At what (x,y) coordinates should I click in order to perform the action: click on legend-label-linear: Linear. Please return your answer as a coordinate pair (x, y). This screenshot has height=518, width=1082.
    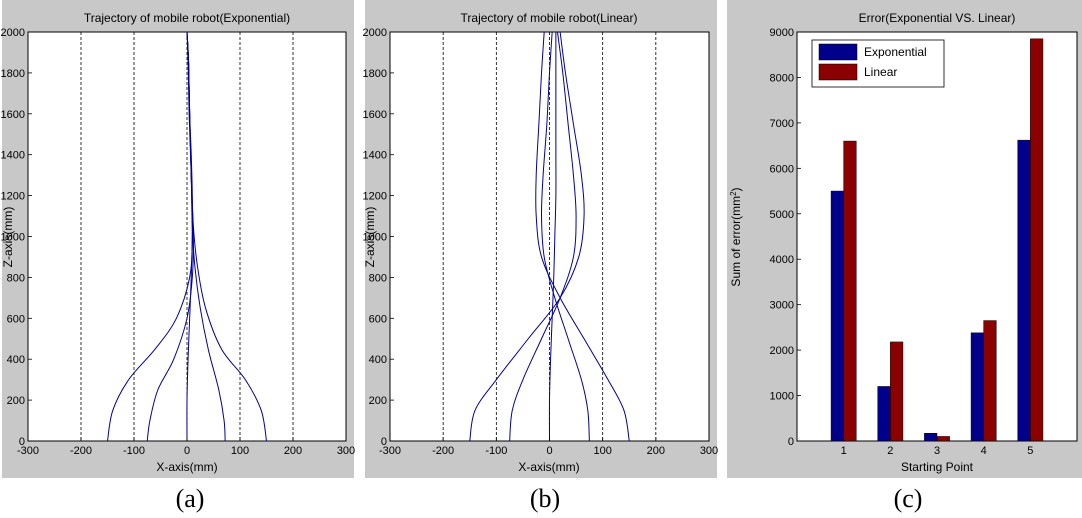
    Looking at the image, I should click on (880, 72).